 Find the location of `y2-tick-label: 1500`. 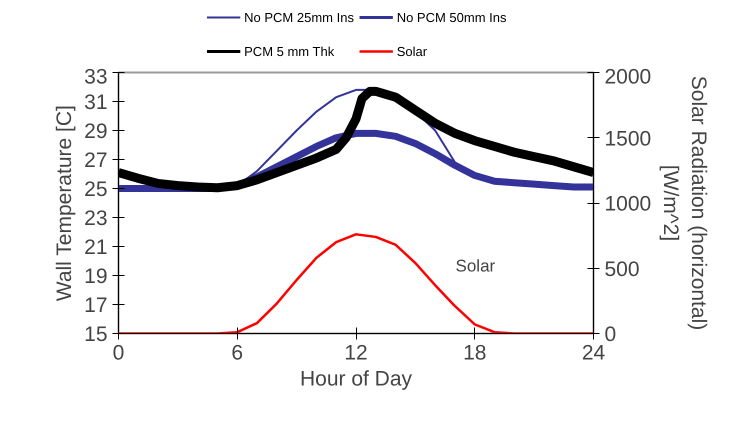

y2-tick-label: 1500 is located at coordinates (628, 138).